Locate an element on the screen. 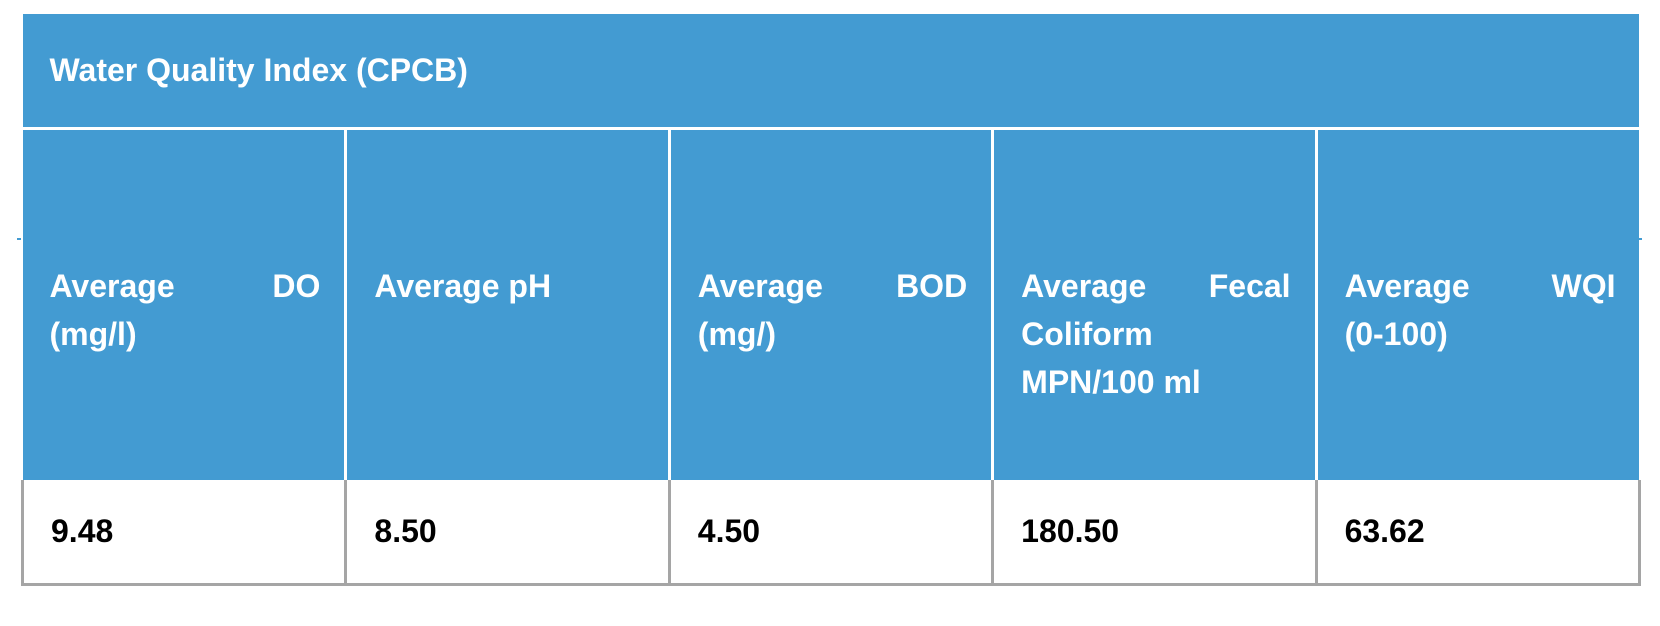  cell-average-ph: 8.50 is located at coordinates (508, 533).